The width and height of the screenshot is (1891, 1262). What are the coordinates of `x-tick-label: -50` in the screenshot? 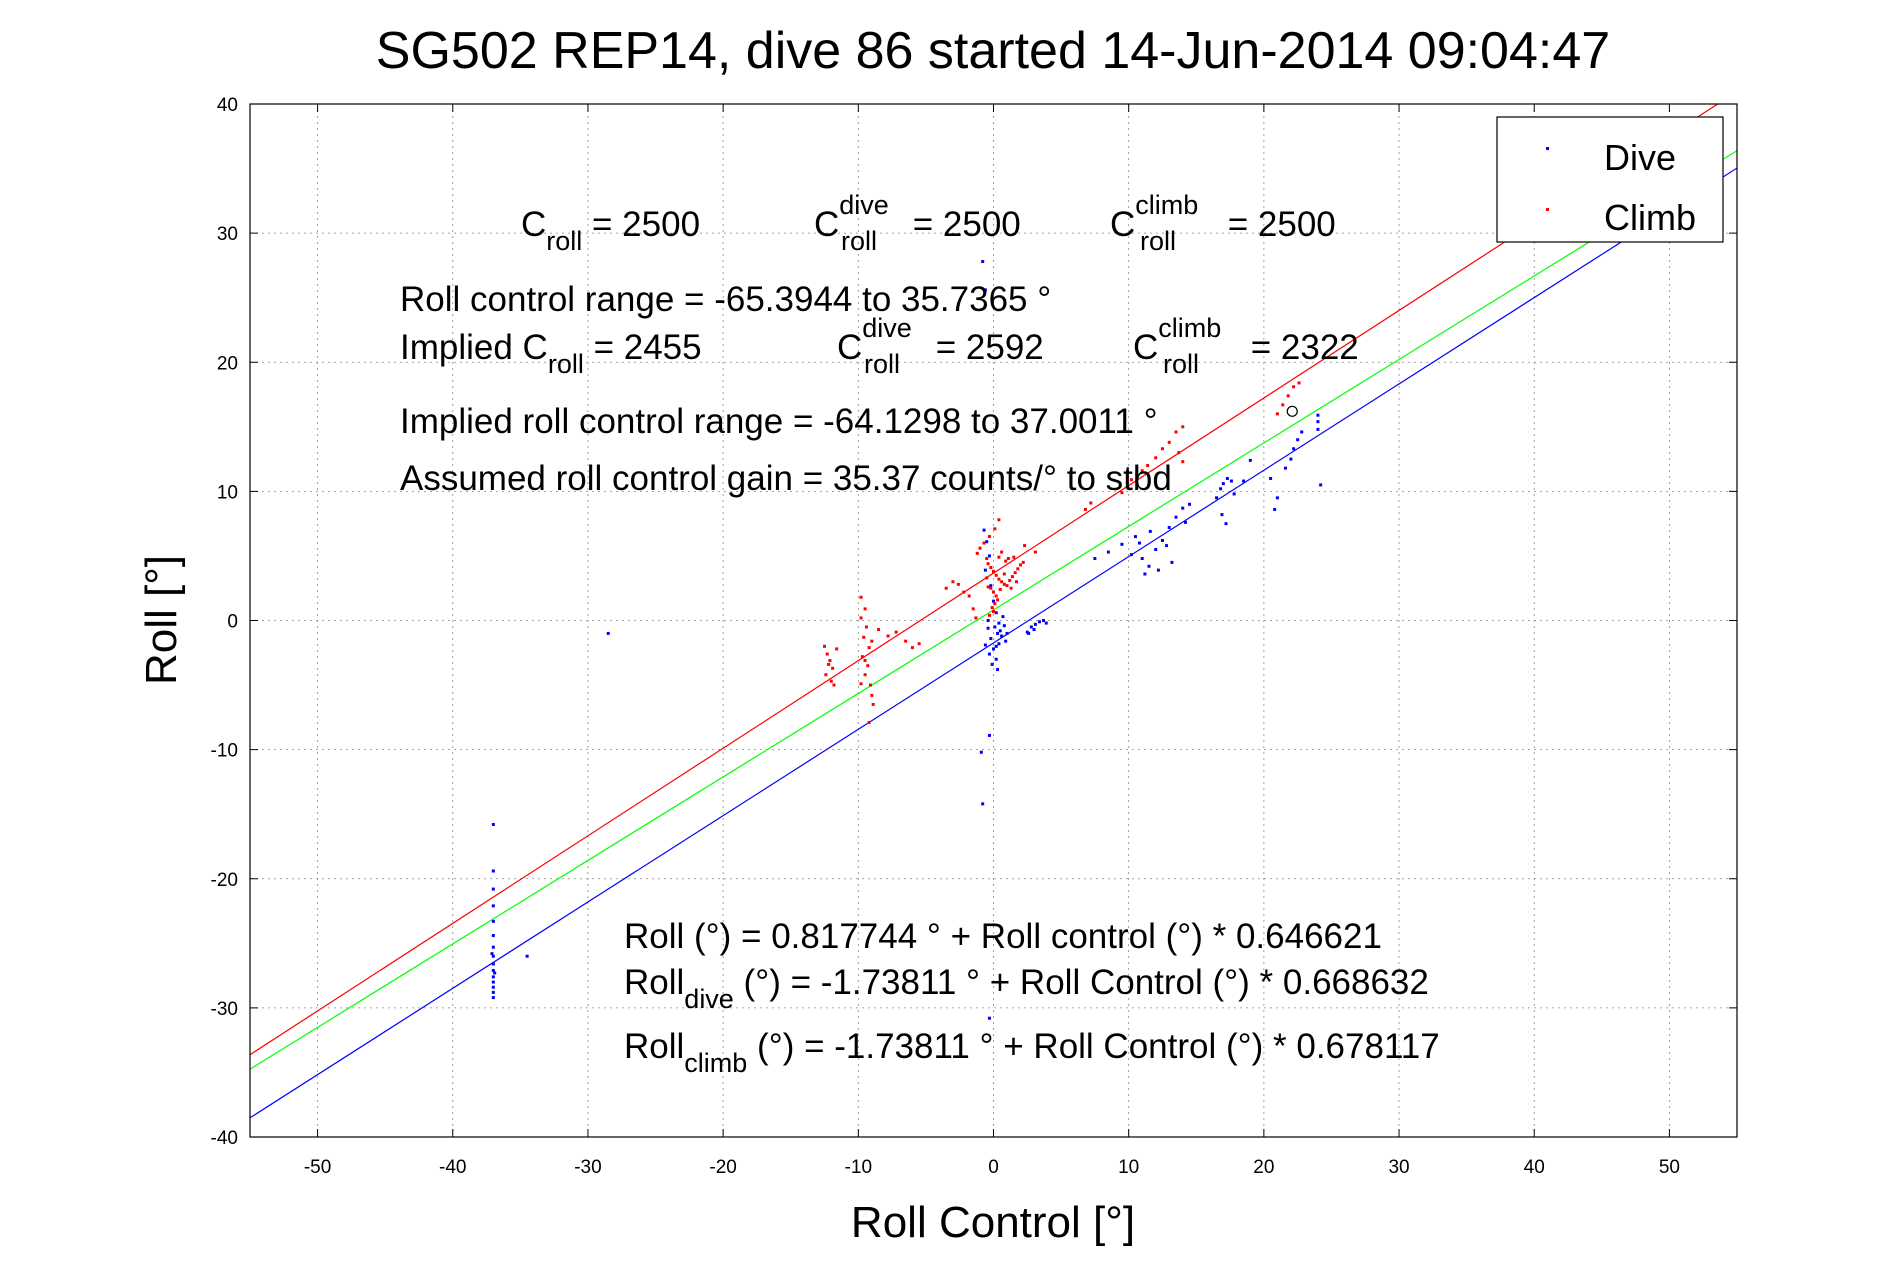 It's located at (317, 1167).